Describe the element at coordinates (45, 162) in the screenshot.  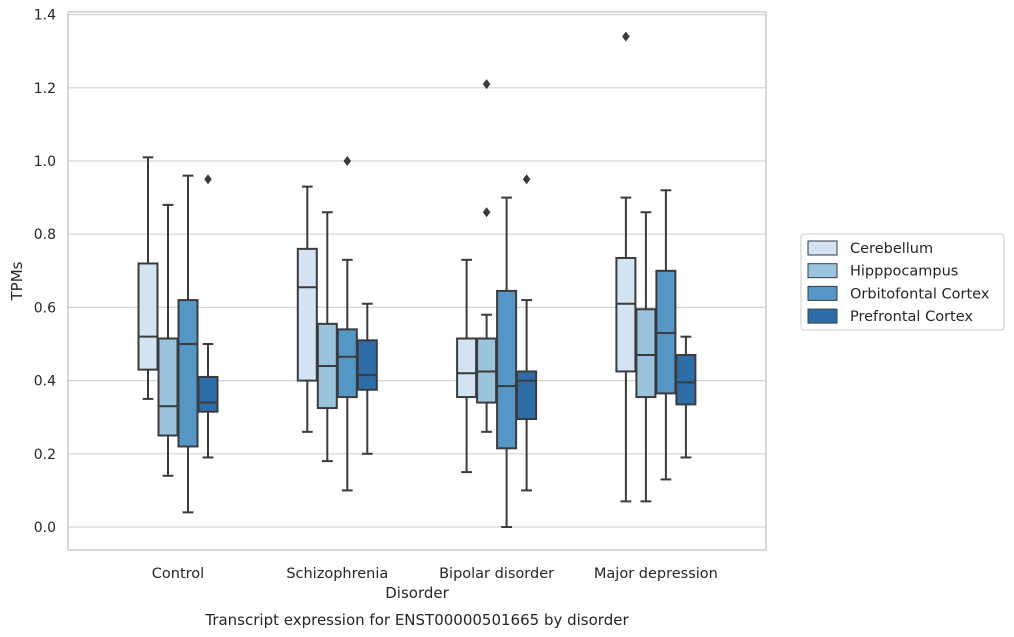
I see `y-tick-label: 1.0` at that location.